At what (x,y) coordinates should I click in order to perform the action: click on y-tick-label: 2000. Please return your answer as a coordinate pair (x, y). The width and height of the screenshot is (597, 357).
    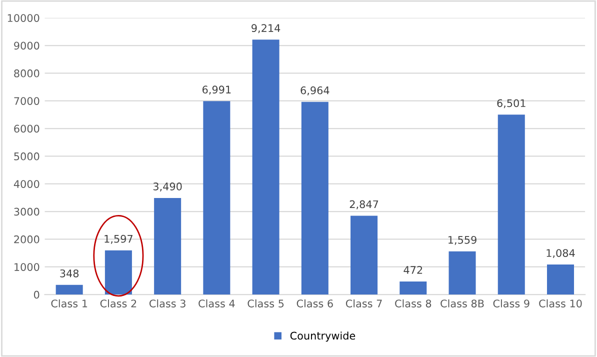
    Looking at the image, I should click on (27, 239).